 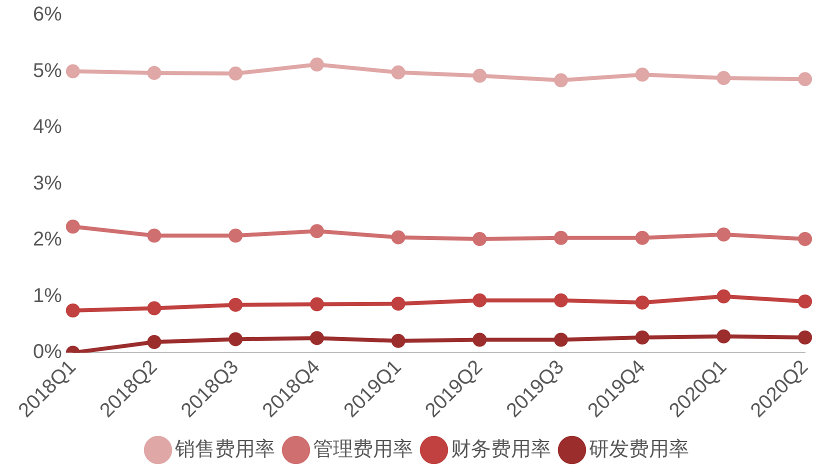 What do you see at coordinates (224, 449) in the screenshot?
I see `legend-label: 销售费用率` at bounding box center [224, 449].